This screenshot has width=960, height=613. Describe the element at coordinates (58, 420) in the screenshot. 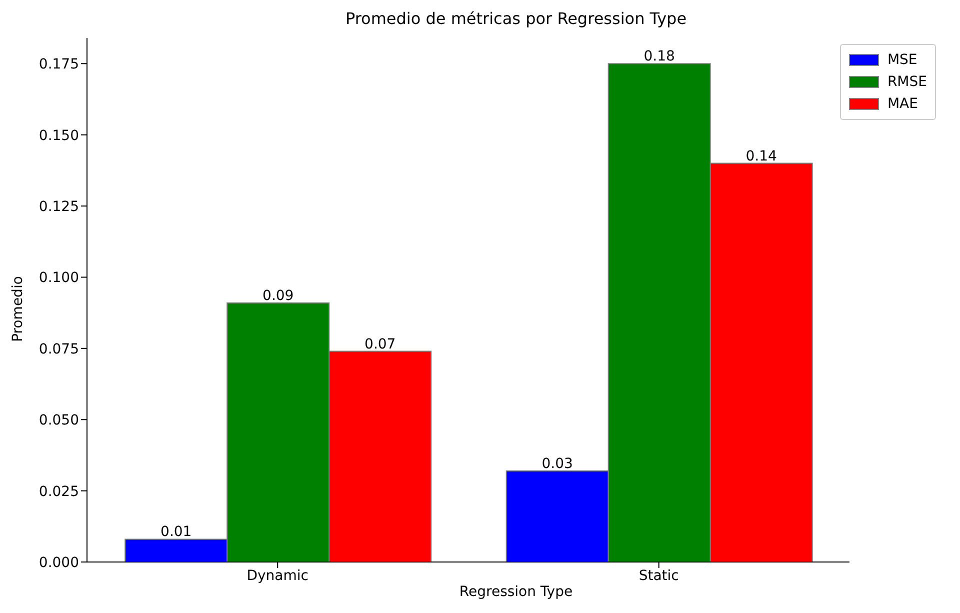

I see `y-tick-label: 0.050` at that location.